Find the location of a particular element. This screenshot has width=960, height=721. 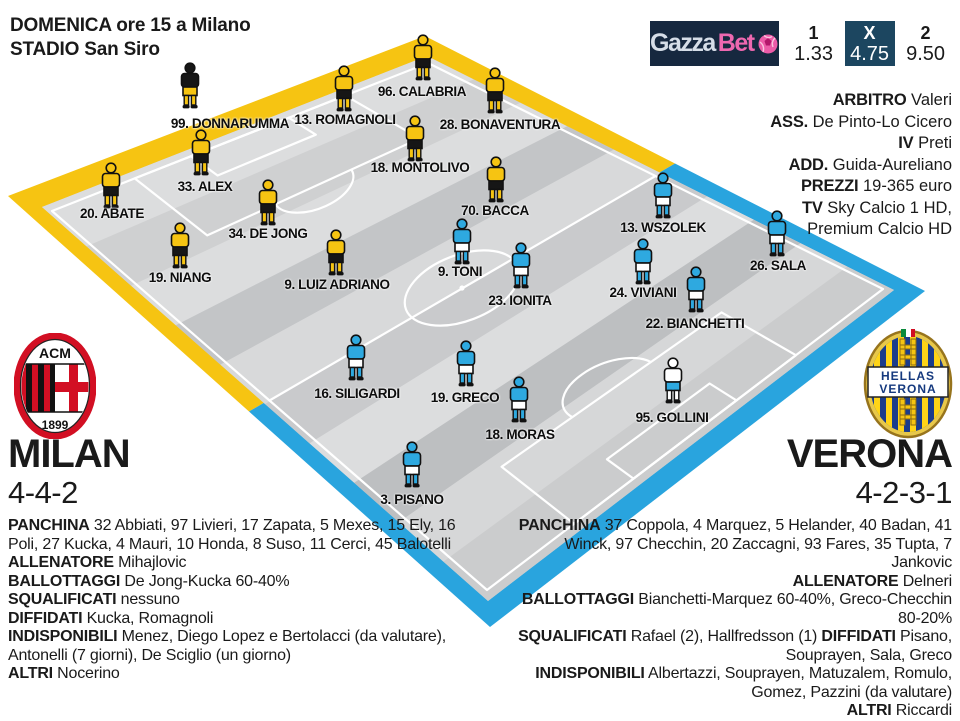

verona-badge-line1: HELLAS is located at coordinates (908, 376).